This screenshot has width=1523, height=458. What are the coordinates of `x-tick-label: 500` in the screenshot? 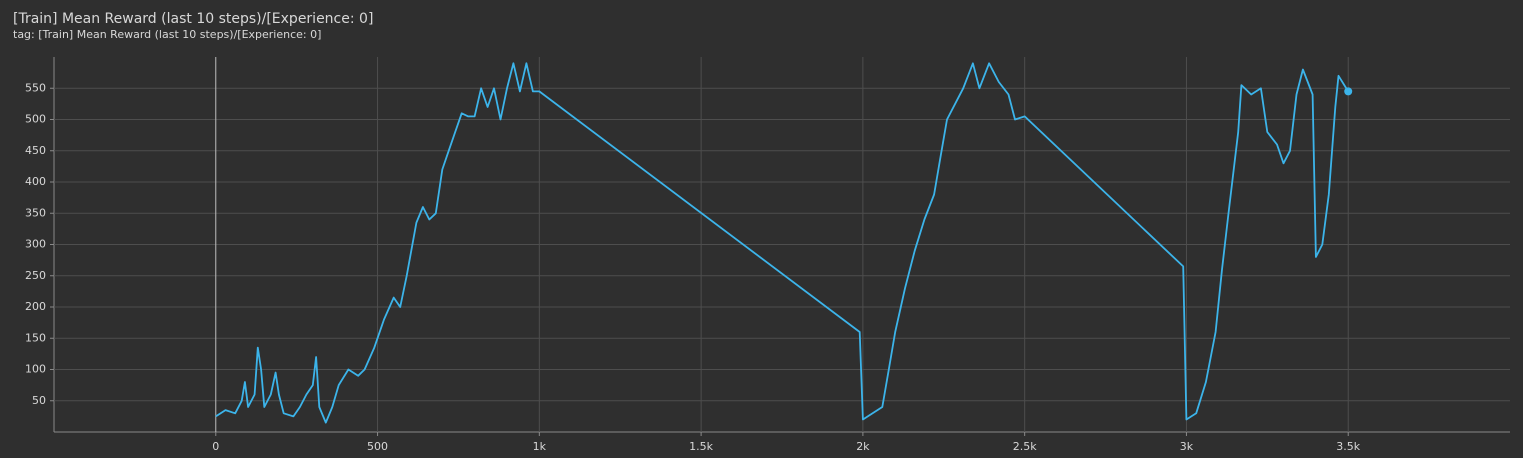 It's located at (377, 446).